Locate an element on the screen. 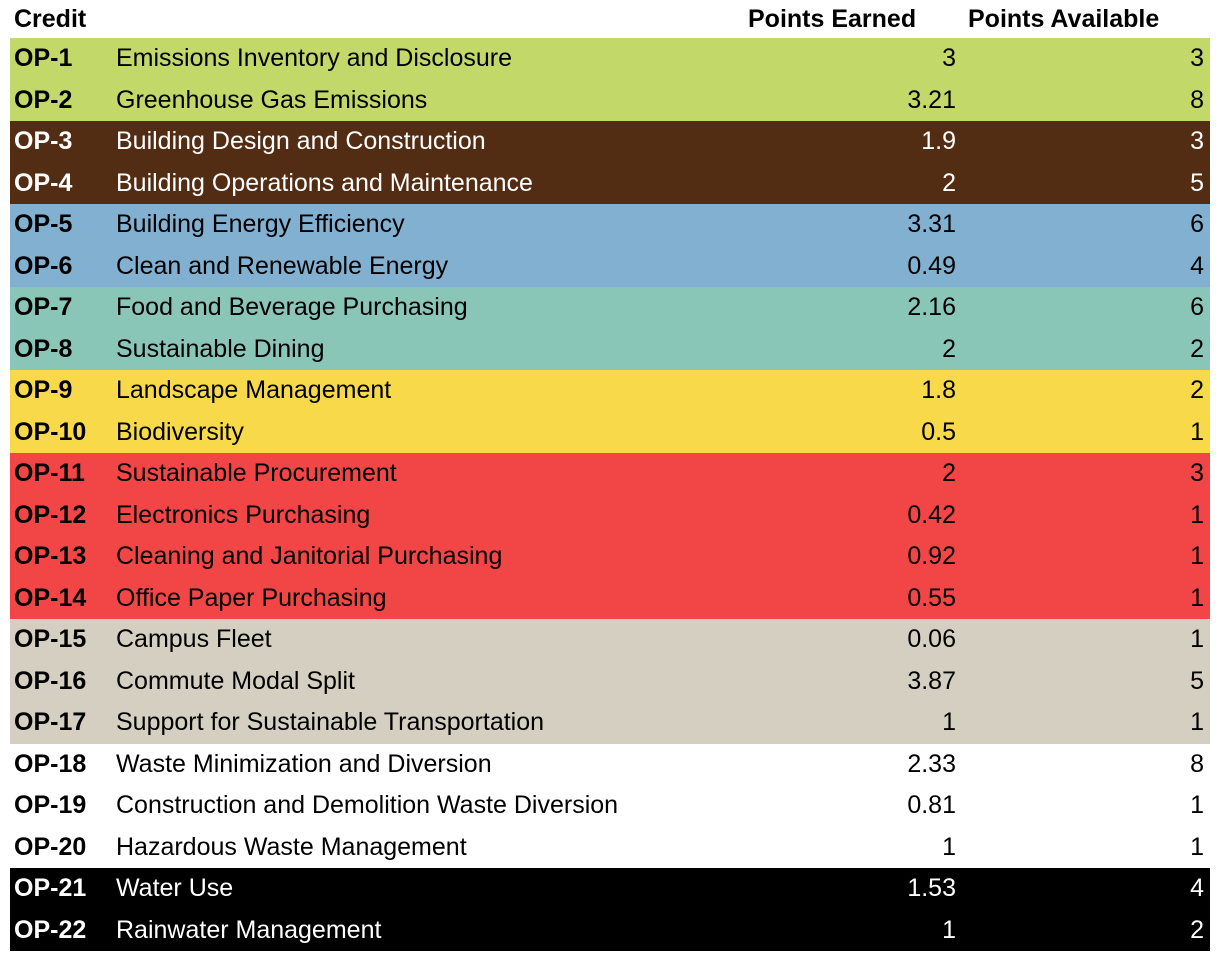 The image size is (1224, 958). credit-name: Cleaning and Janitorial Purchasing is located at coordinates (309, 556).